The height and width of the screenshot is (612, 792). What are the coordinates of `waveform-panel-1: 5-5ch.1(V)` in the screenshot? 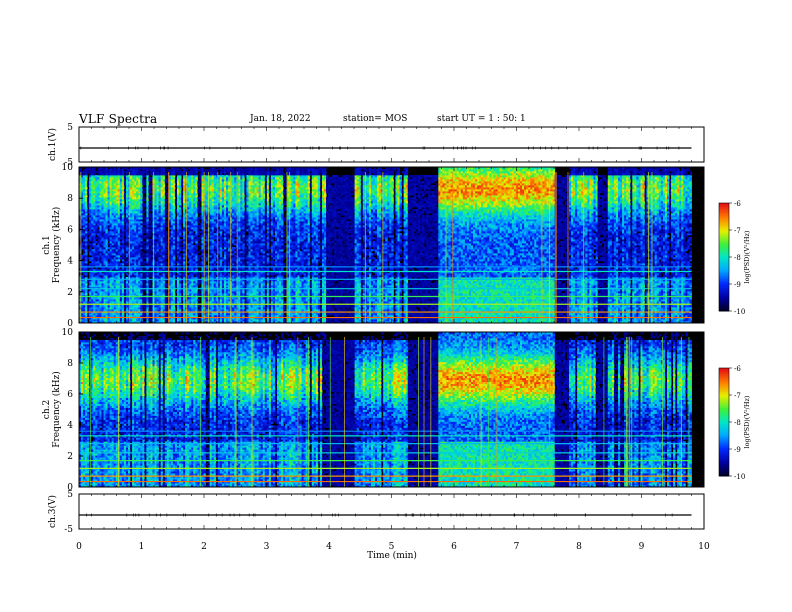 It's located at (375, 145).